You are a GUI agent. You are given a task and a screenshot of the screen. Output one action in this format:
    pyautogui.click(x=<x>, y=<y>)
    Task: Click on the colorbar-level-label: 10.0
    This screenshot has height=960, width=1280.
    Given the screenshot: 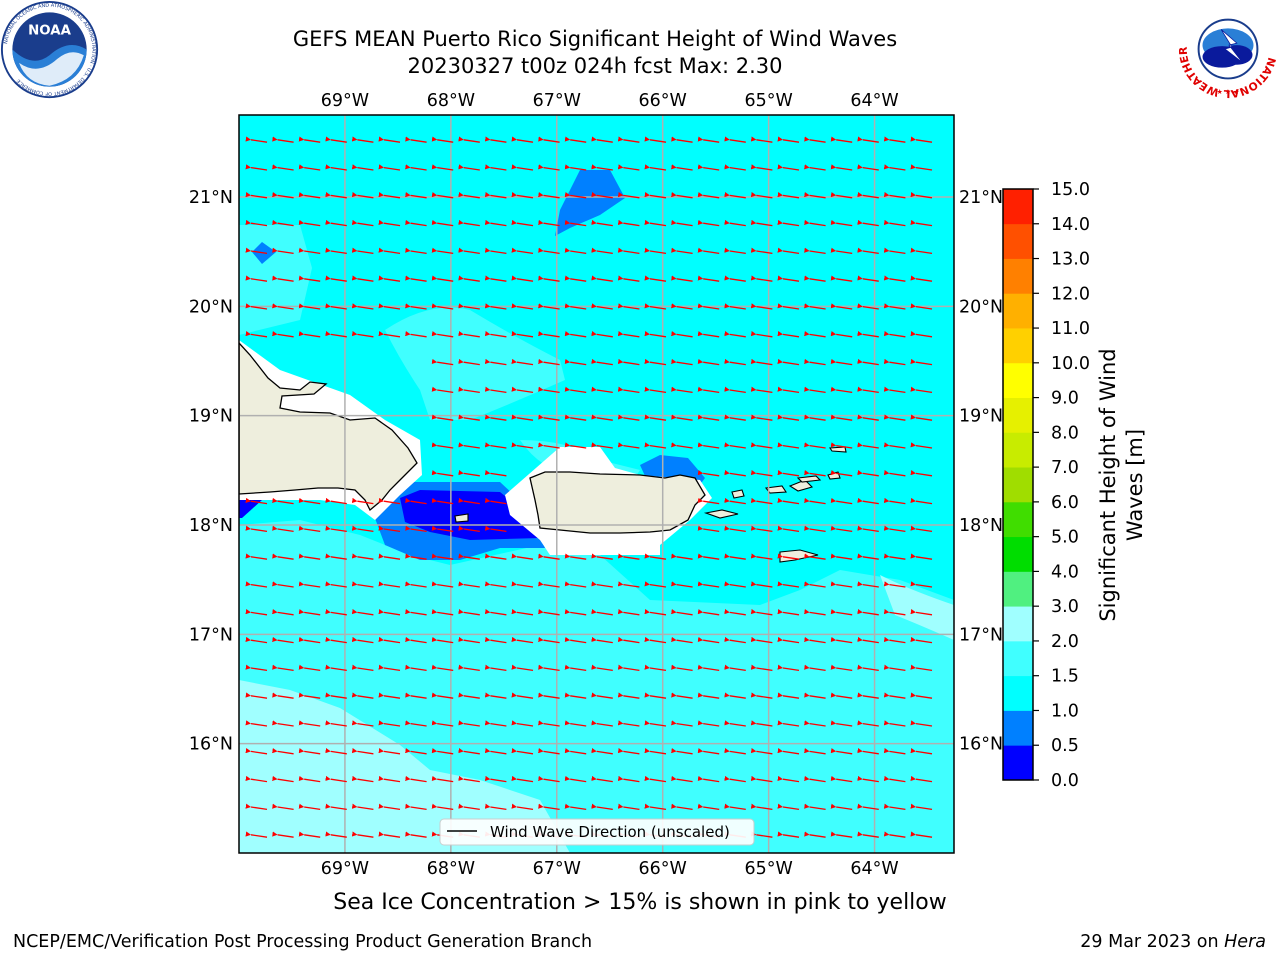 What is the action you would take?
    pyautogui.click(x=1070, y=364)
    